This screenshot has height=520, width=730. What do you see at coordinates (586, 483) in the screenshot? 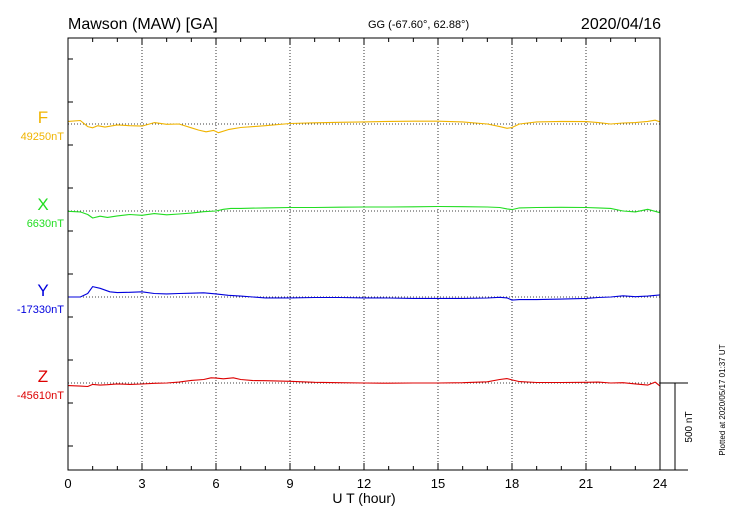
I see `x-tick-label: 21` at bounding box center [586, 483].